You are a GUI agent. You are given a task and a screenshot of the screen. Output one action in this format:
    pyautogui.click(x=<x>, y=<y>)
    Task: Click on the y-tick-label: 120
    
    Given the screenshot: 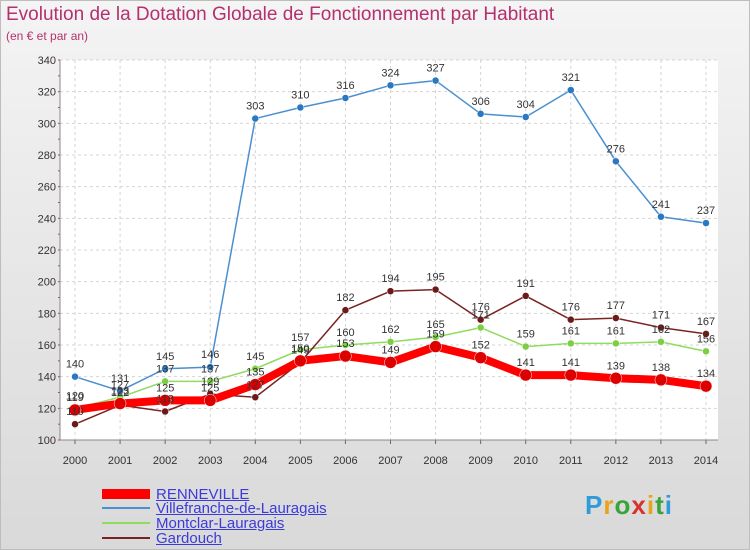 What is the action you would take?
    pyautogui.click(x=47, y=409)
    